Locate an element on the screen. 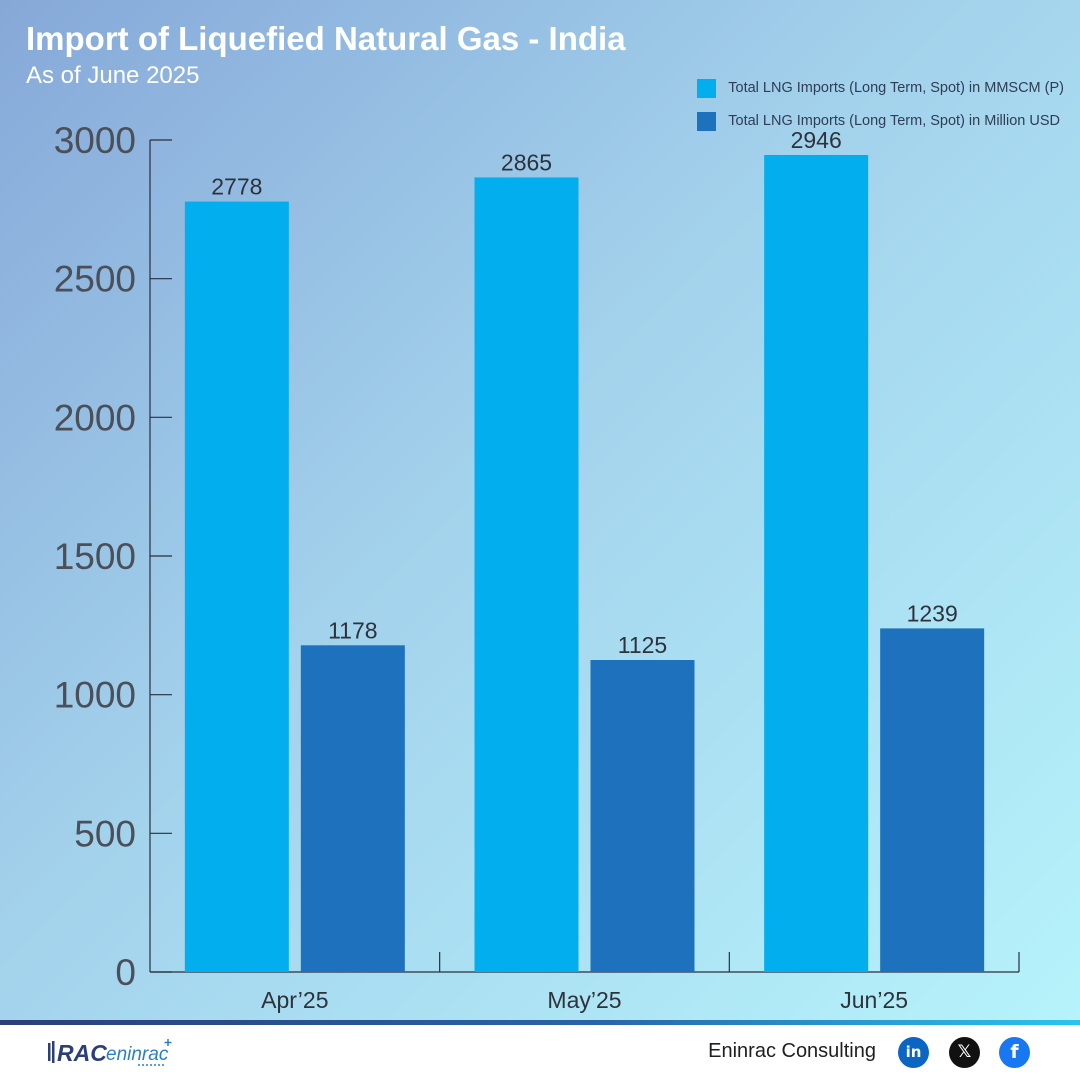 This screenshot has width=1080, height=1080. y-tick-label: 1500 is located at coordinates (95, 556).